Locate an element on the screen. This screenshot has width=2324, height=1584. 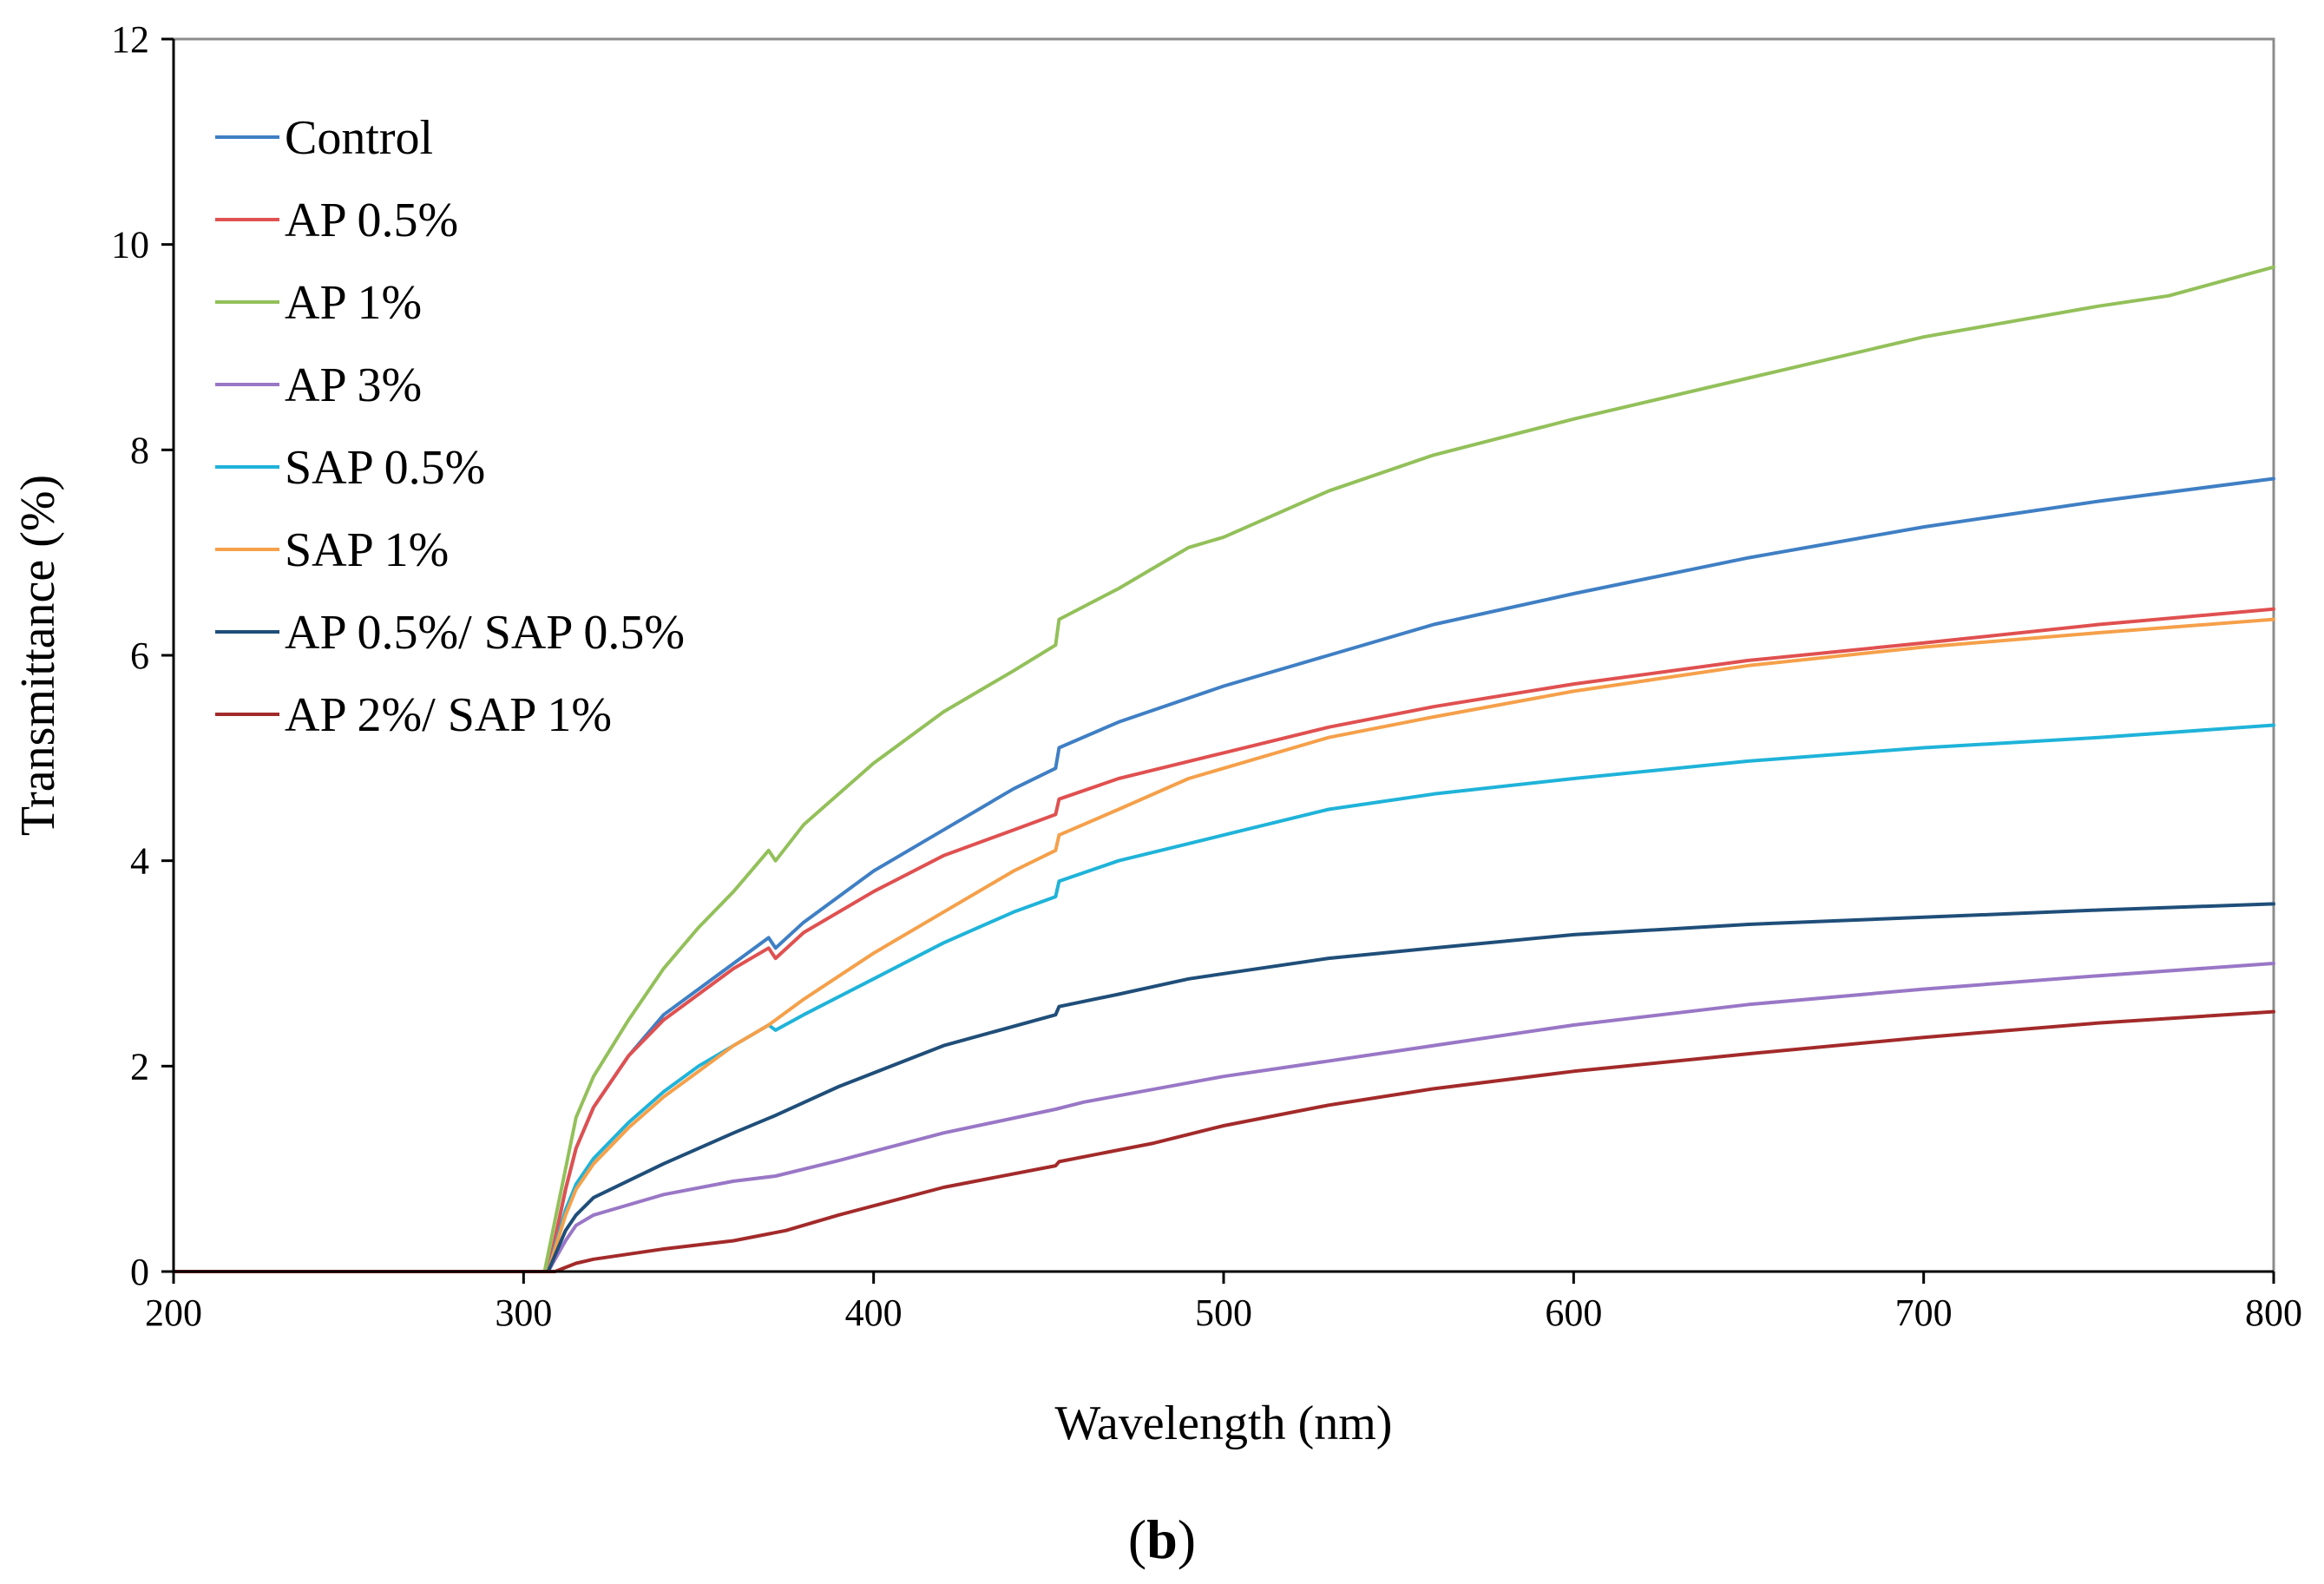
x-ticks: 200 300 400 500 600 700 800 is located at coordinates (1223, 1303).